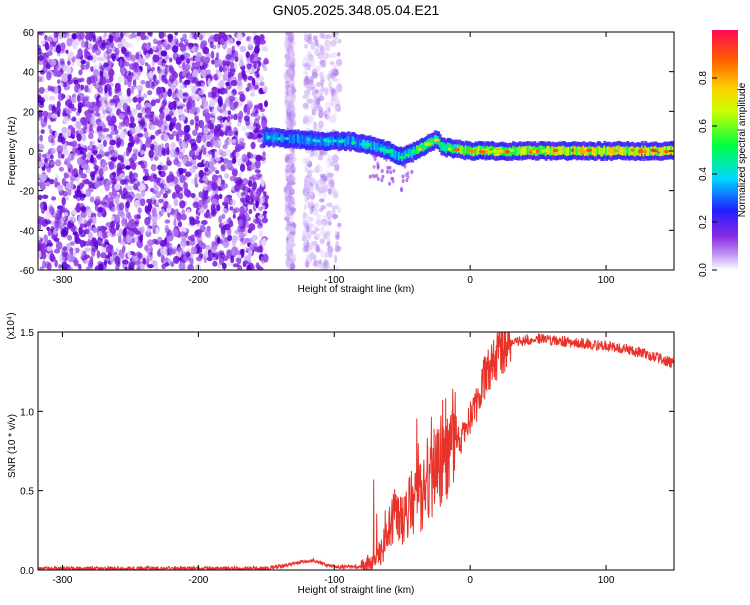  What do you see at coordinates (27, 192) in the screenshot?
I see `spectrogram-y-tick-label: -20` at bounding box center [27, 192].